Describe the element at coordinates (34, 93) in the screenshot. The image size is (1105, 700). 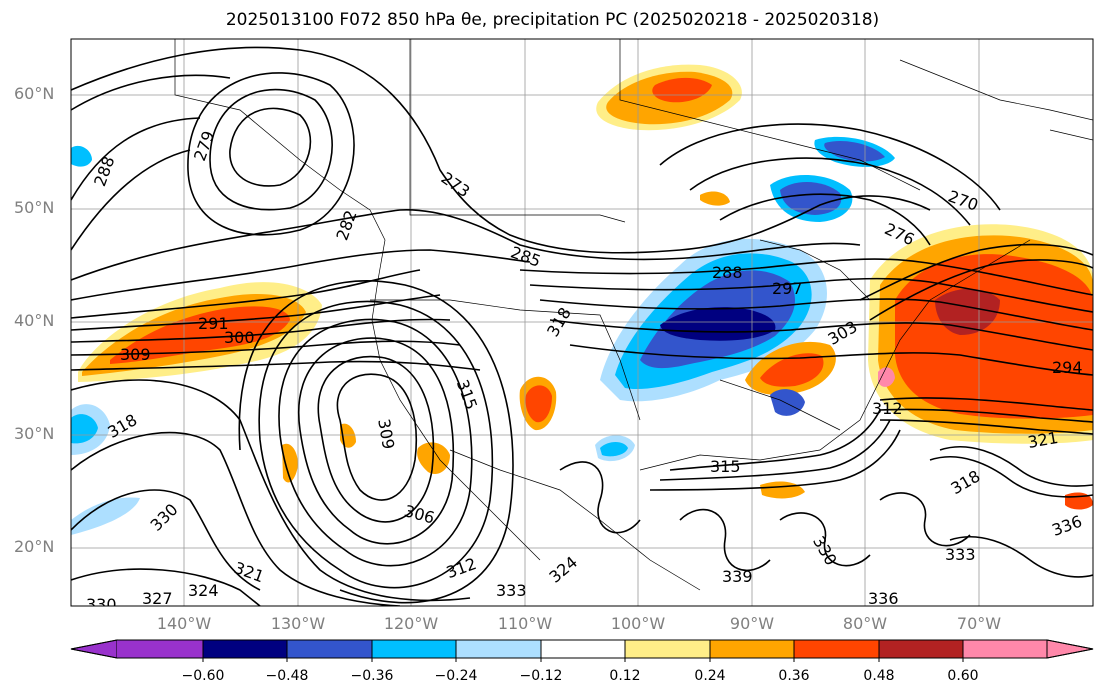
I see `lat-label: 60°N` at that location.